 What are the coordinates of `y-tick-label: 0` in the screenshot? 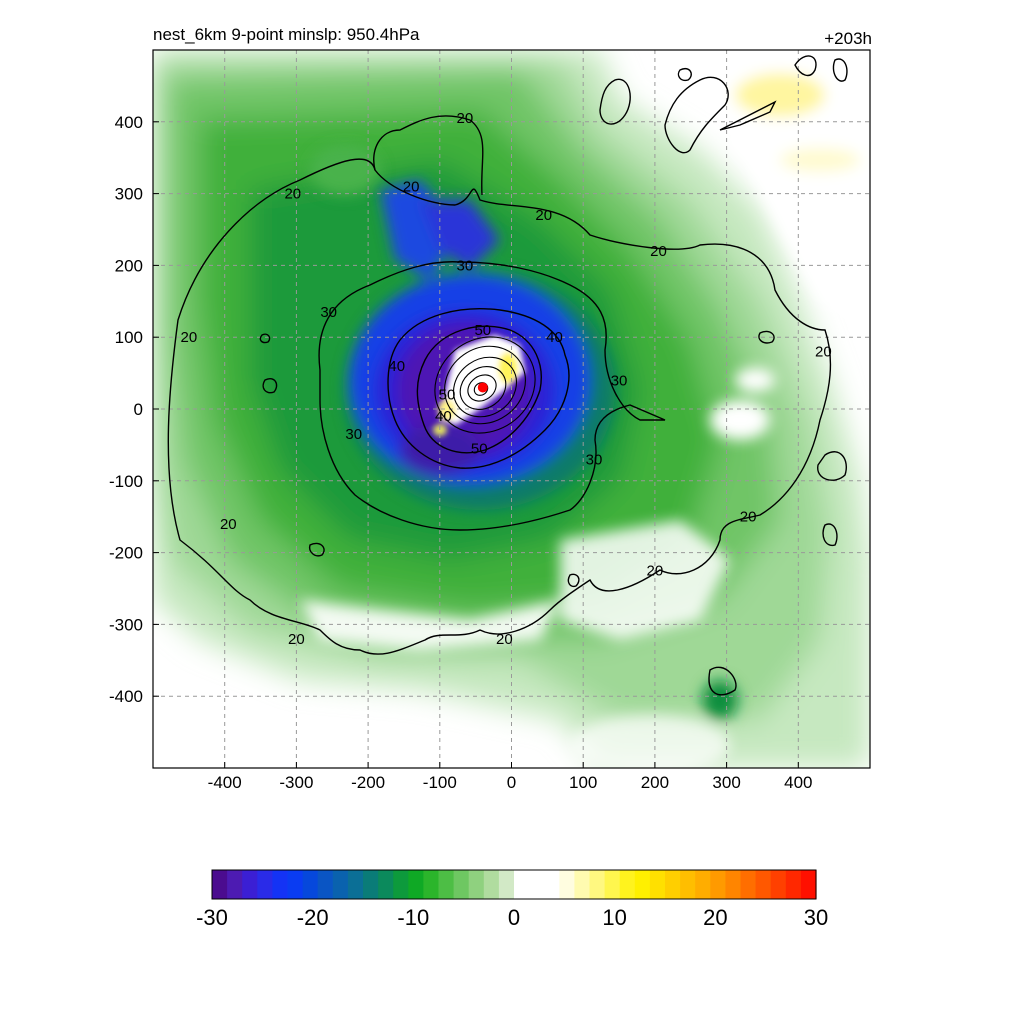 It's located at (138, 409).